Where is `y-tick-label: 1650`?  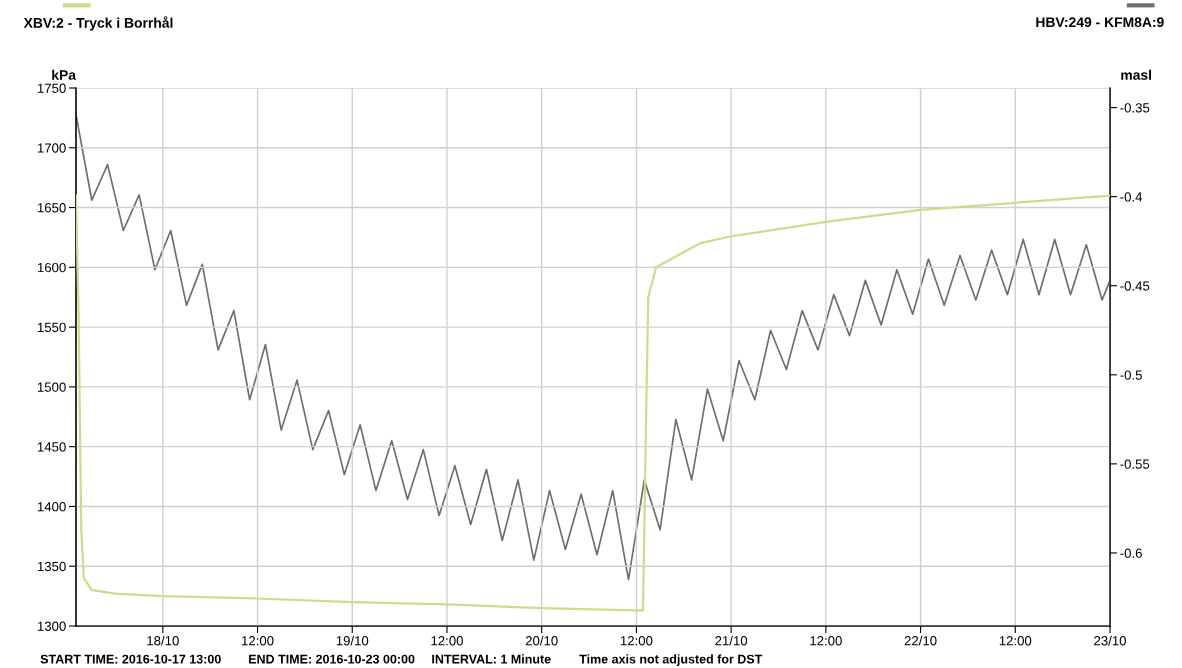 y-tick-label: 1650 is located at coordinates (51, 208).